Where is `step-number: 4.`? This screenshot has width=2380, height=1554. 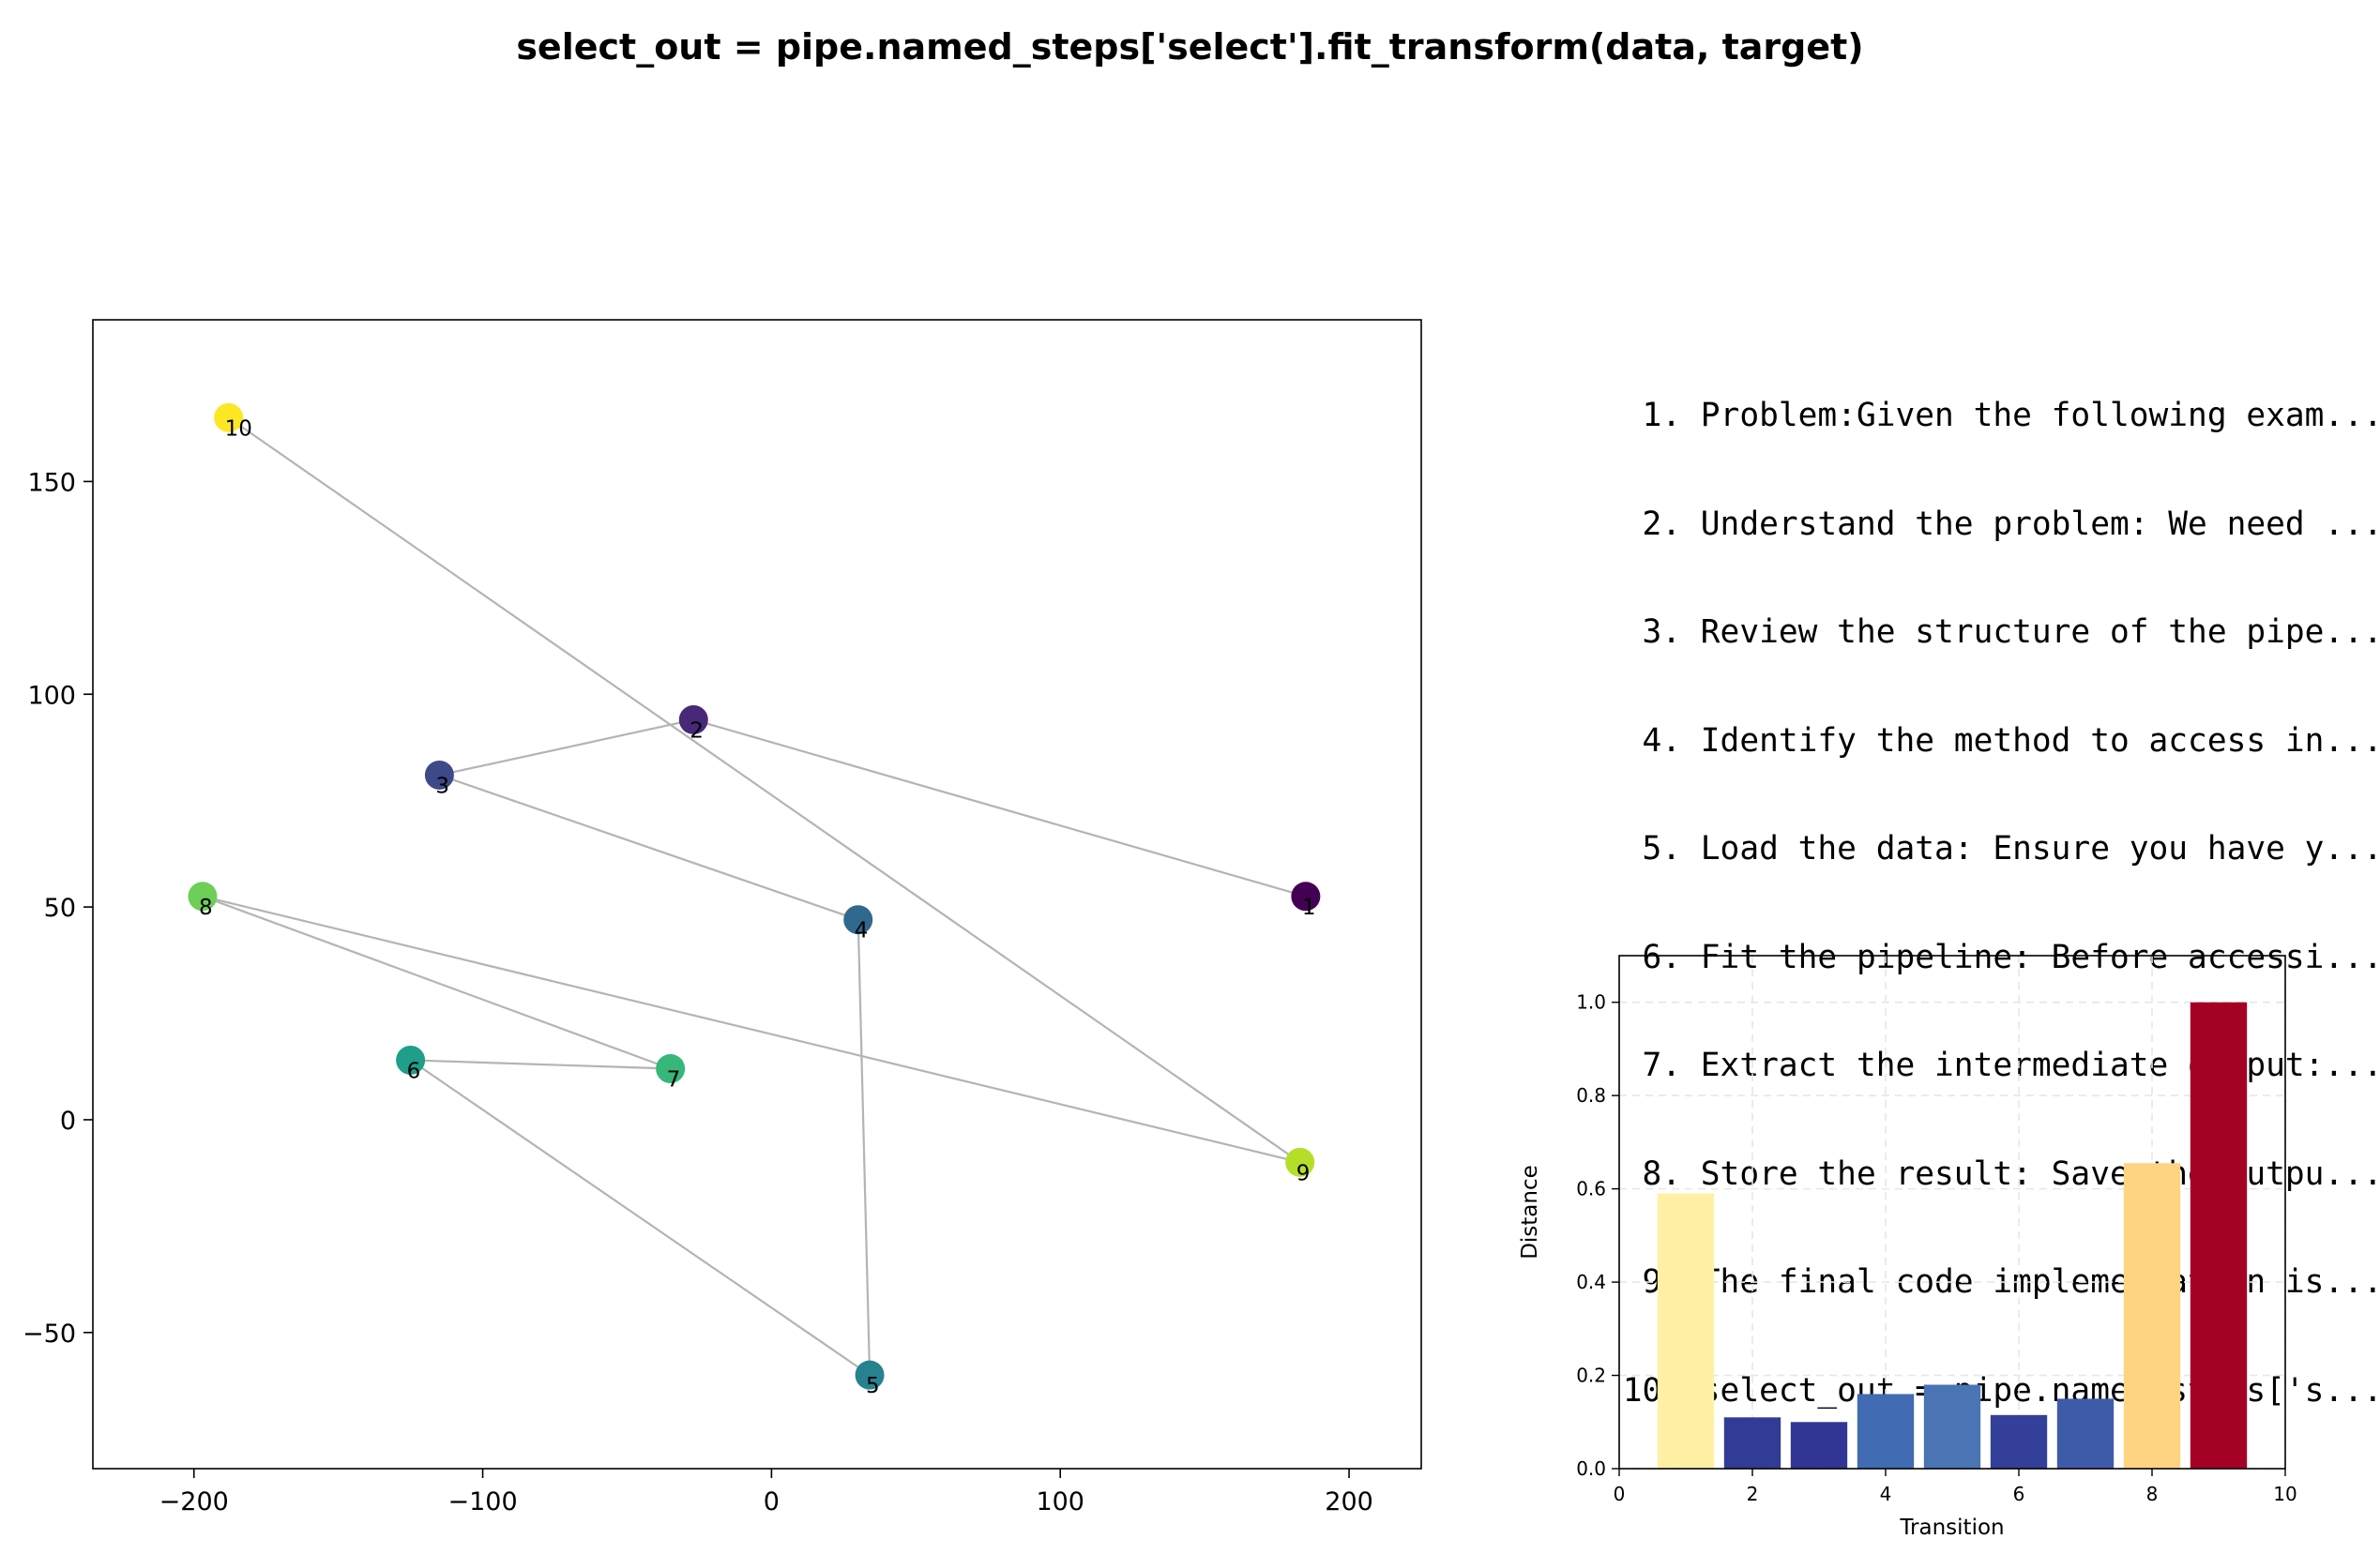 step-number: 4. is located at coordinates (1661, 741).